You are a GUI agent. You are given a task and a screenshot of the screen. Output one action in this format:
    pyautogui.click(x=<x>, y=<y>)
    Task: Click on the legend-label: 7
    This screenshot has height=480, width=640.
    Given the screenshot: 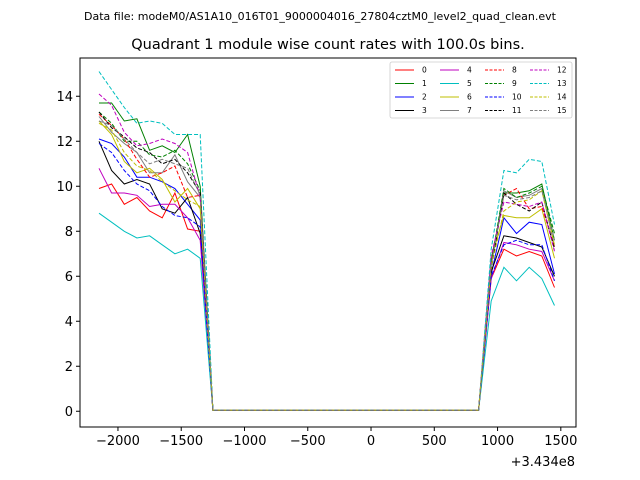 What is the action you would take?
    pyautogui.click(x=469, y=110)
    